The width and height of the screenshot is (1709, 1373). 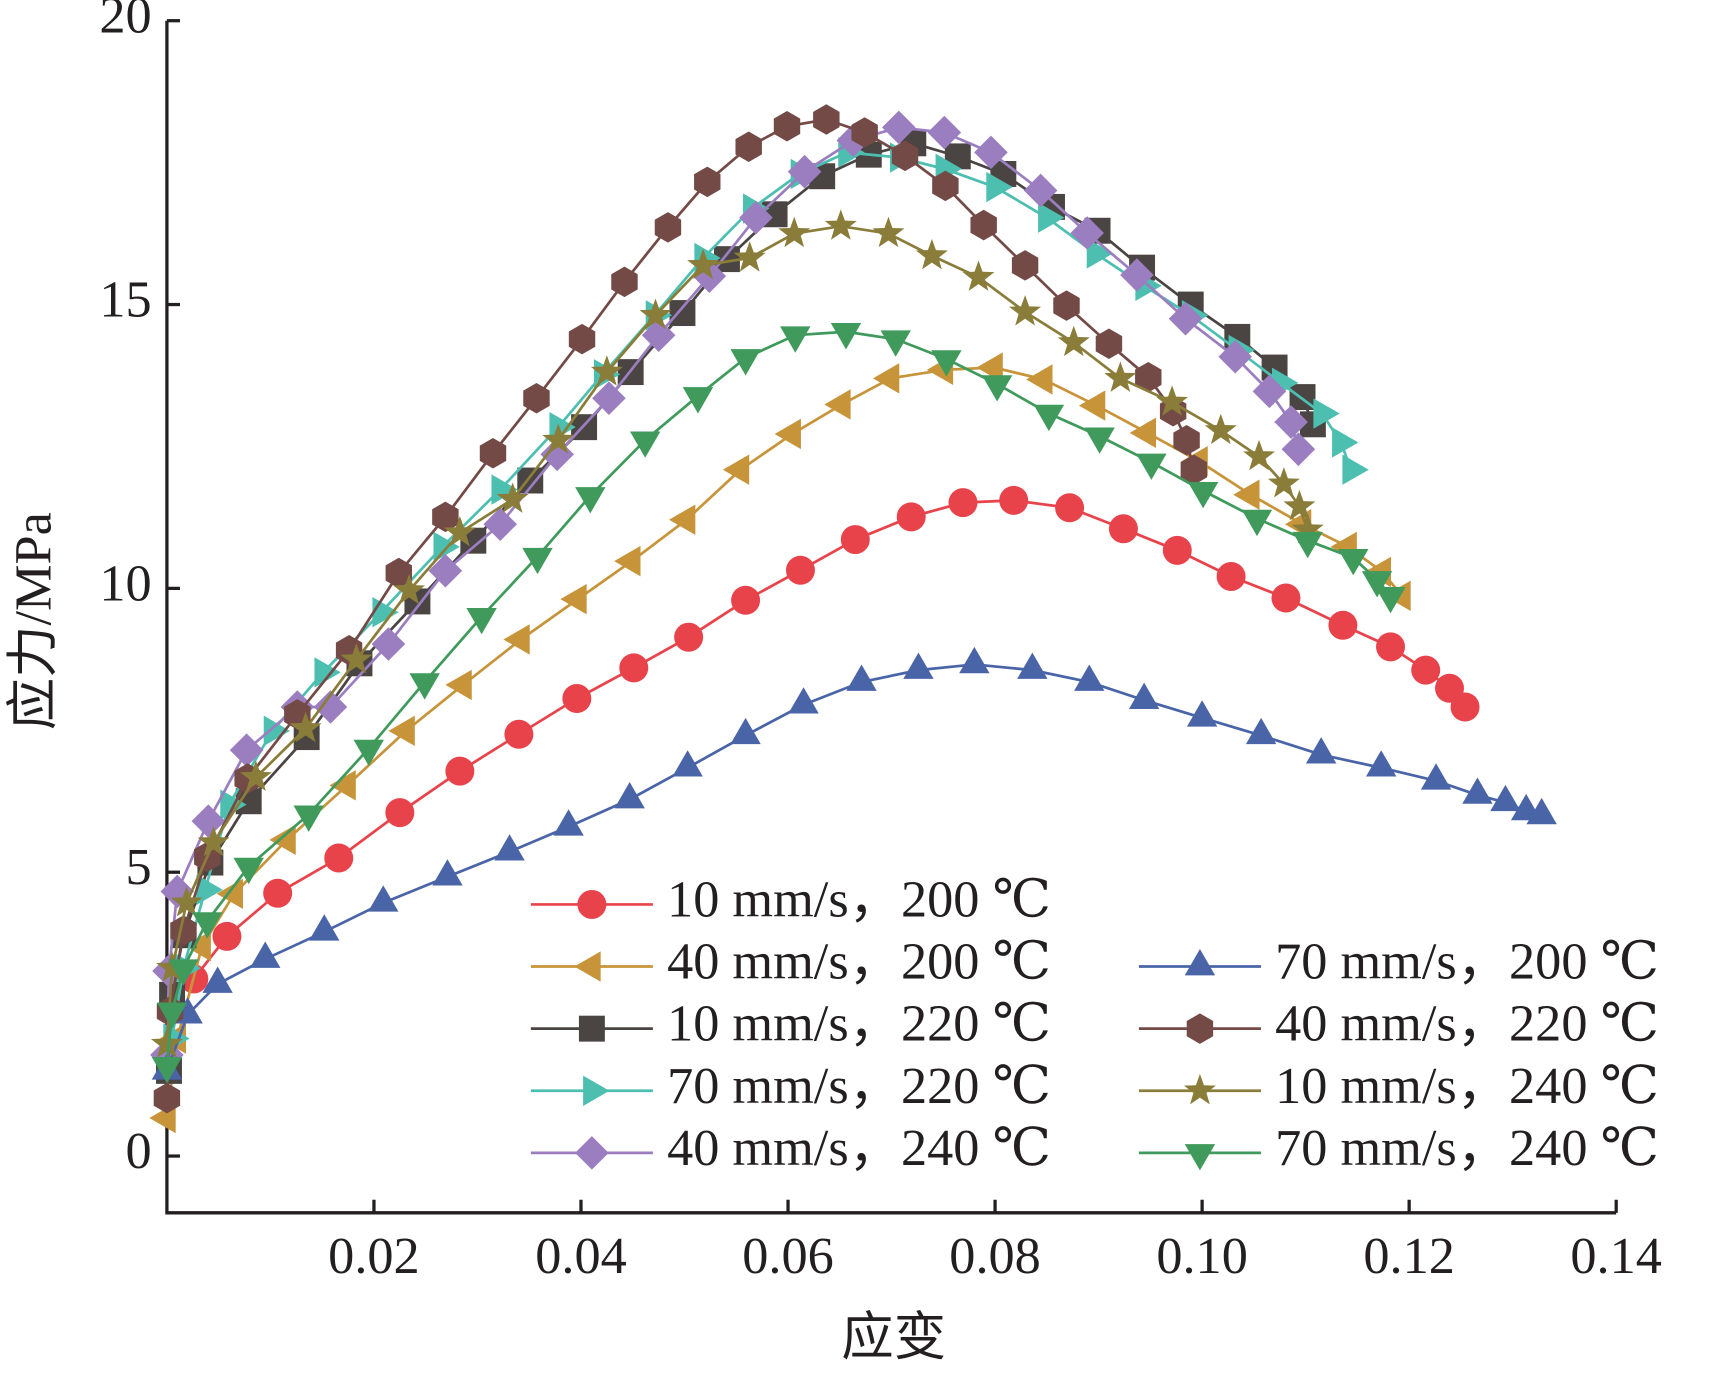 I want to click on x-tick-label: 0.06, so click(x=788, y=1256).